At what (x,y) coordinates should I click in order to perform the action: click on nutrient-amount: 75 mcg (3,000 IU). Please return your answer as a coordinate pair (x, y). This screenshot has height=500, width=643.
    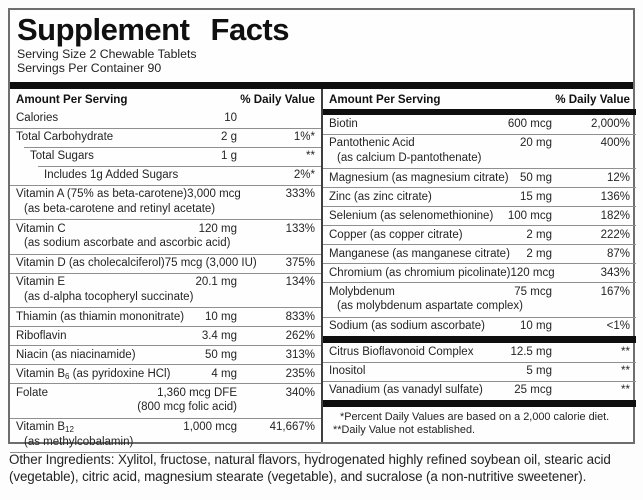
    Looking at the image, I should click on (210, 263).